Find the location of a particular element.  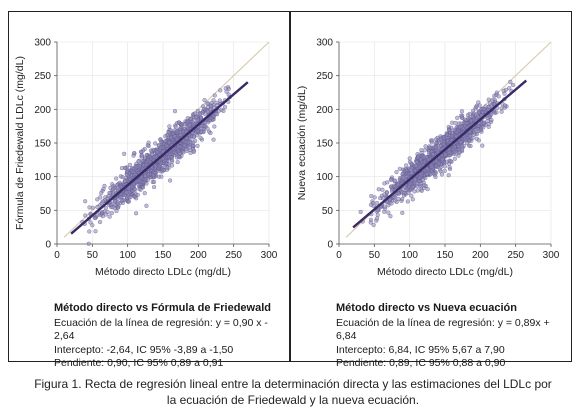

y-tick-label: 200 is located at coordinates (324, 110).